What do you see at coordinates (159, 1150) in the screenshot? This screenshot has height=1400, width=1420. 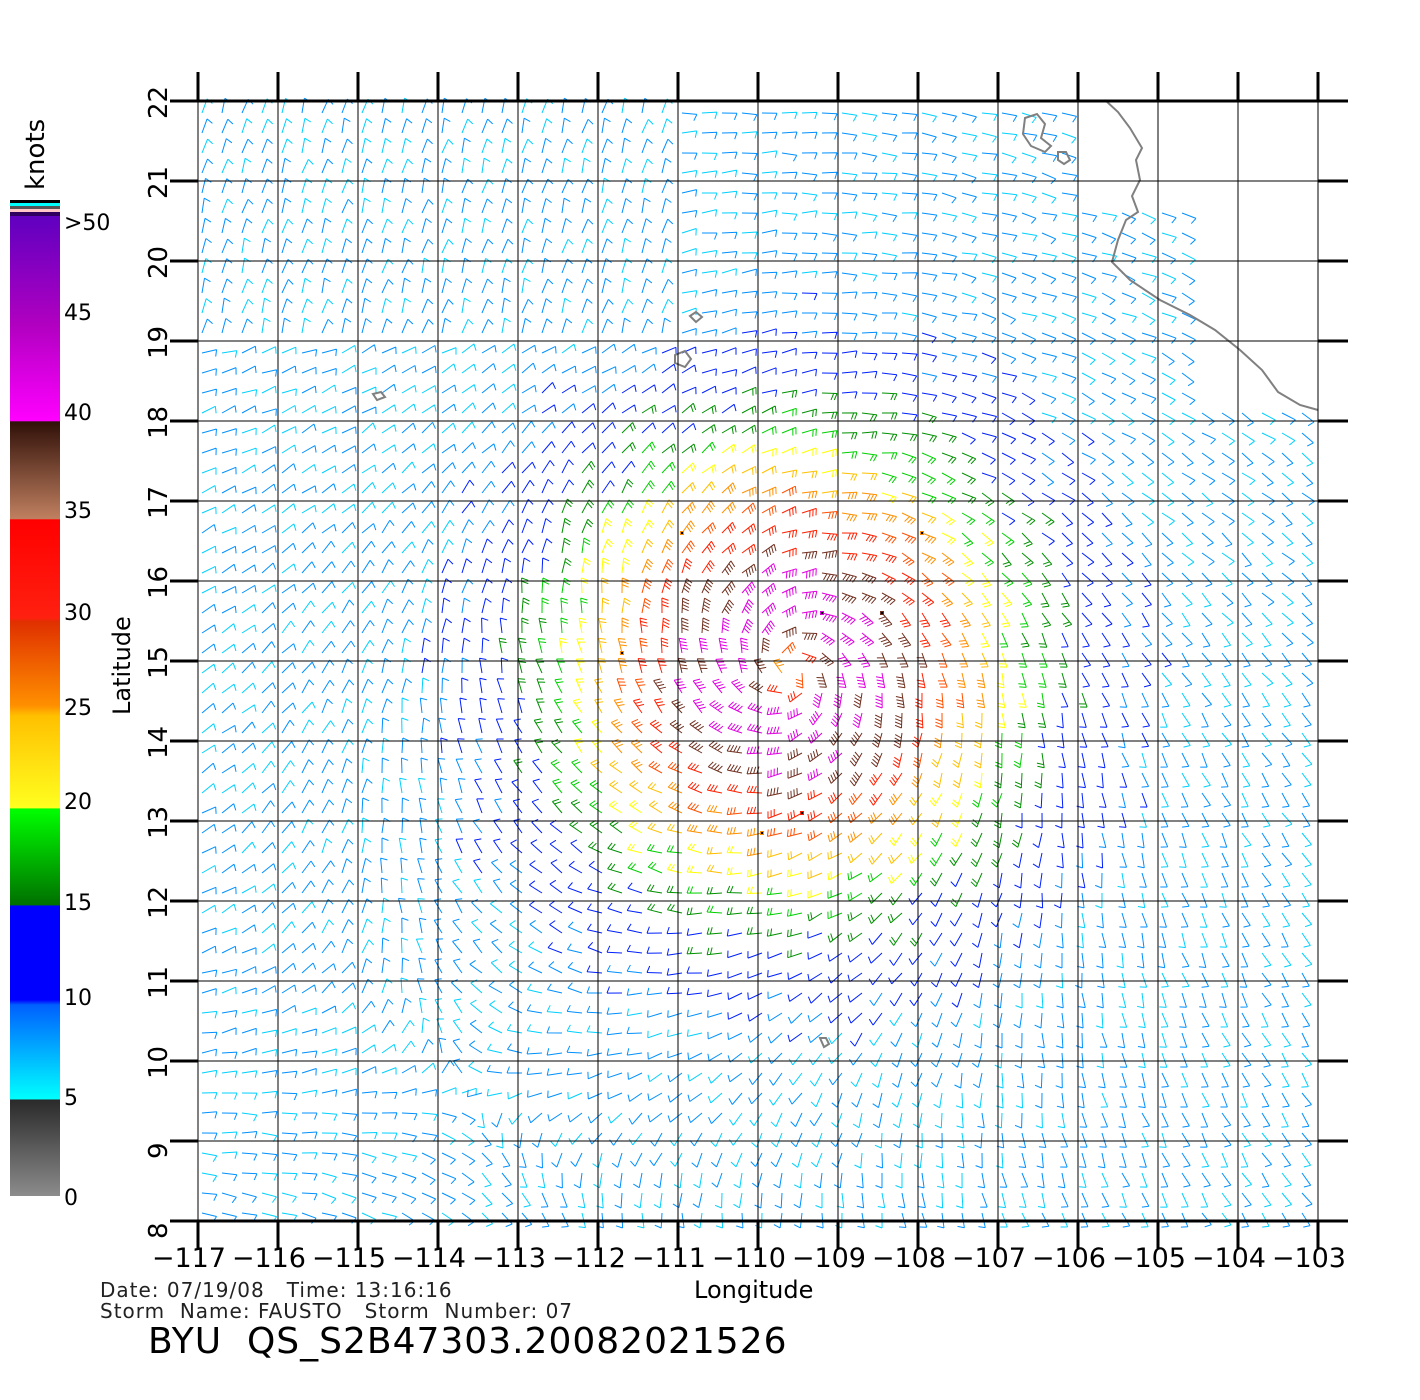 I see `lat-tick-label: 9` at bounding box center [159, 1150].